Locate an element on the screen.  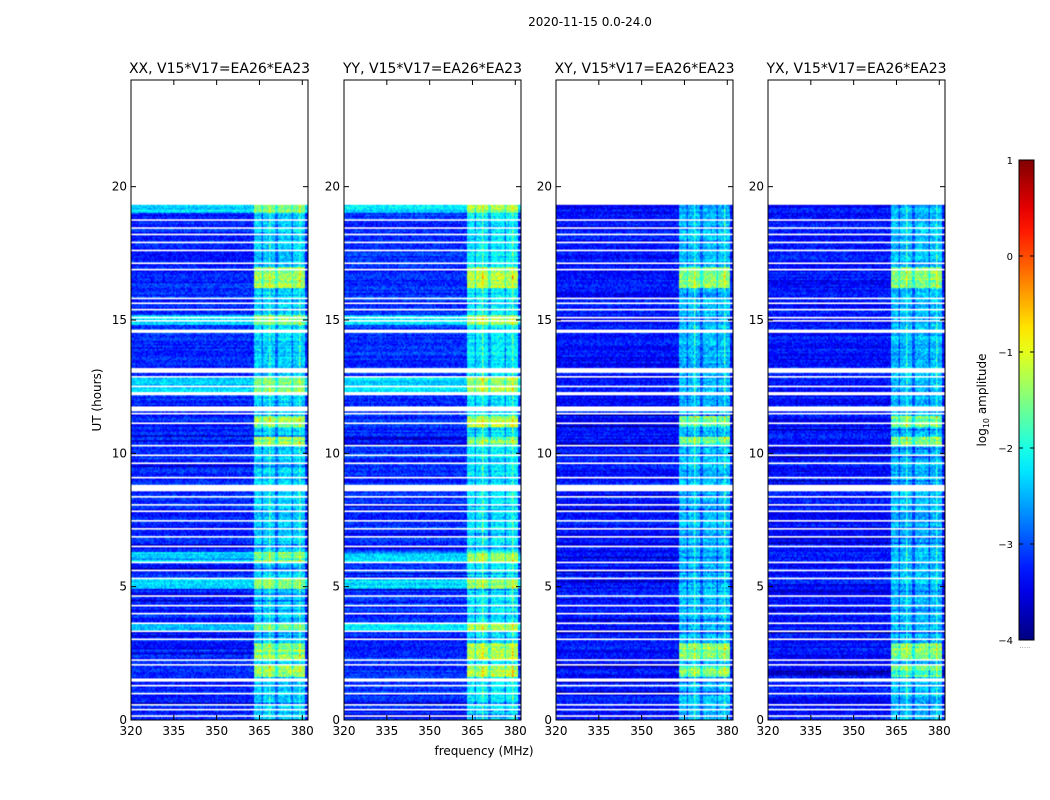
colorbar-tick-label: −1 is located at coordinates (1005, 353).